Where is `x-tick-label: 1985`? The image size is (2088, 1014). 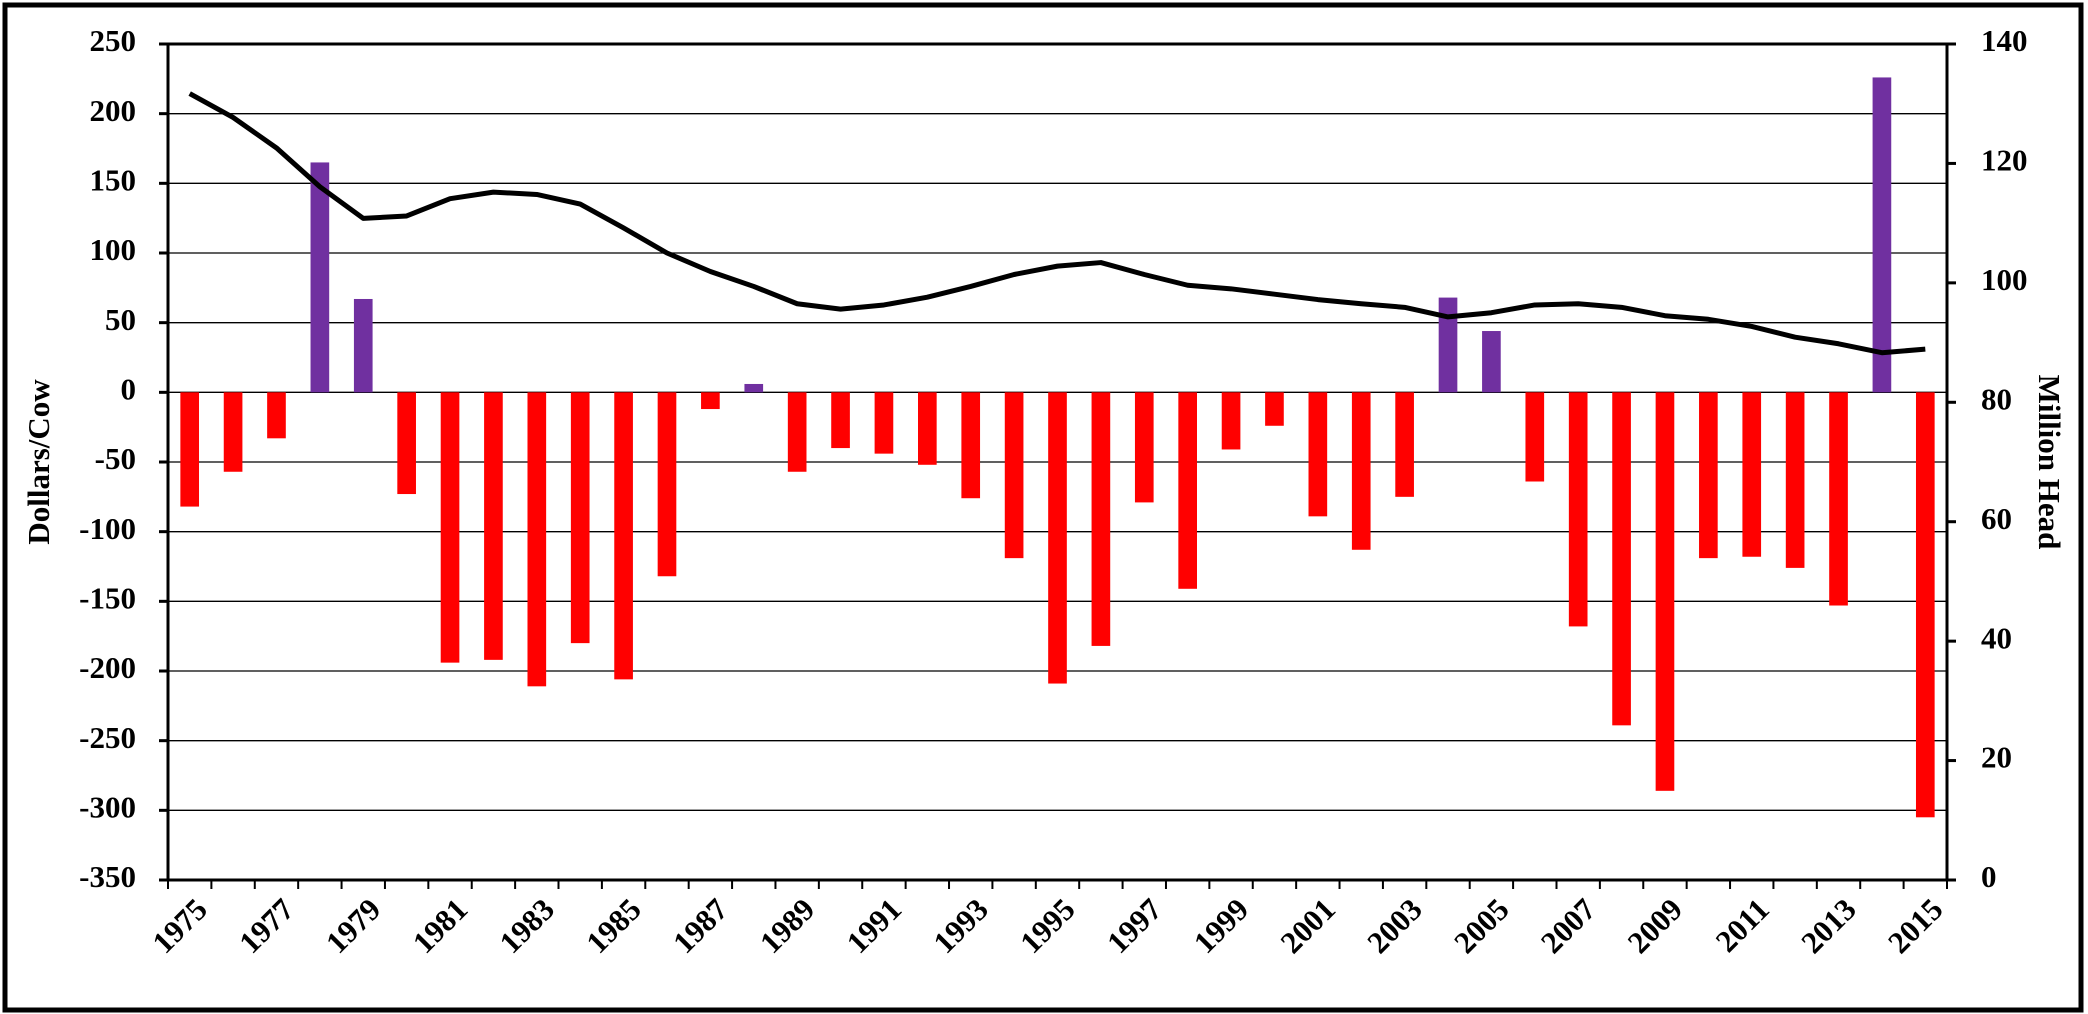
x-tick-label: 1985 is located at coordinates (613, 925).